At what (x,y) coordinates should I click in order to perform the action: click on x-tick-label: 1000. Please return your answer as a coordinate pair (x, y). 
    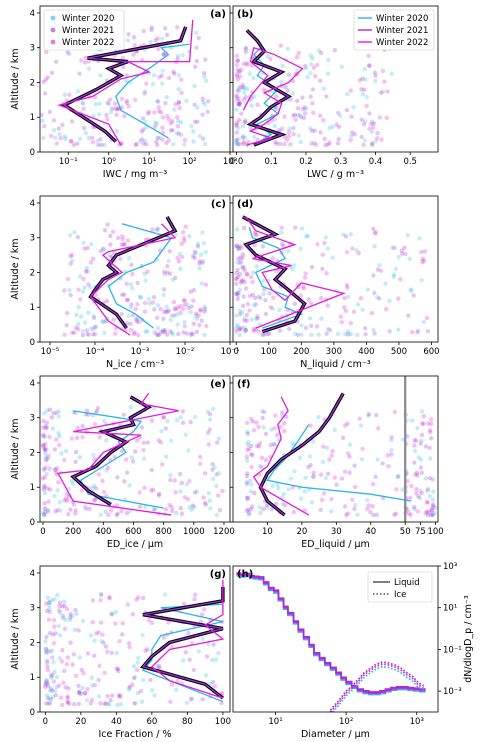
    Looking at the image, I should click on (194, 532).